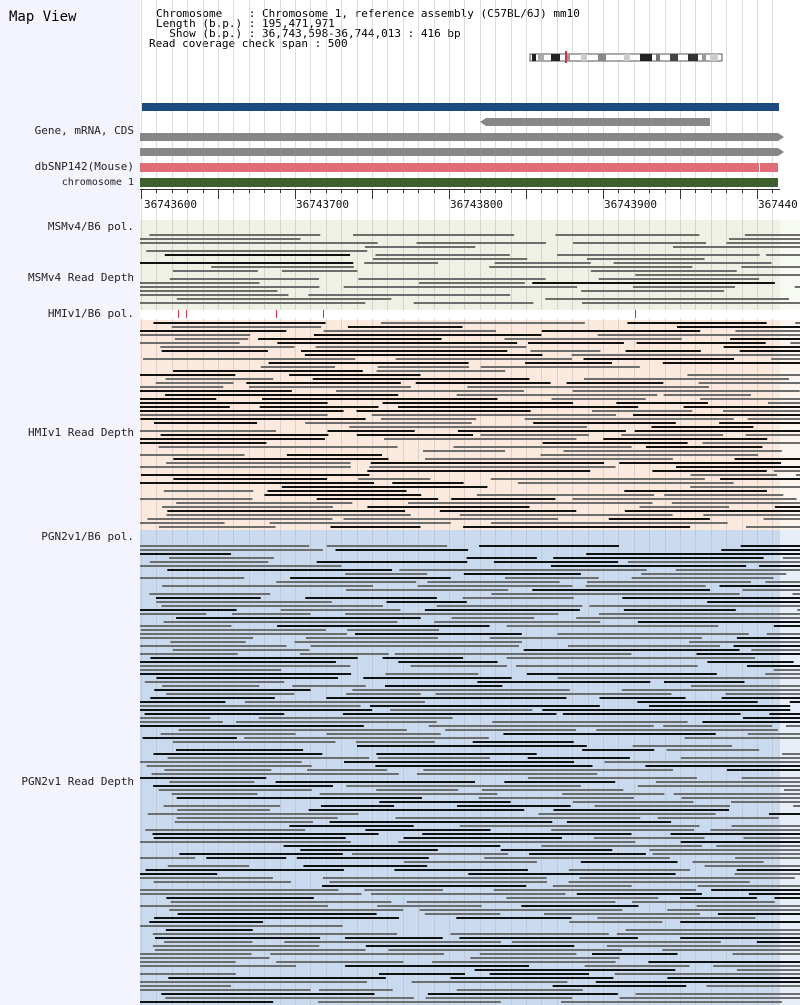 This screenshot has width=800, height=1005. What do you see at coordinates (81, 432) in the screenshot?
I see `track-label-hmi-depth: HMIv1 Read Depth` at bounding box center [81, 432].